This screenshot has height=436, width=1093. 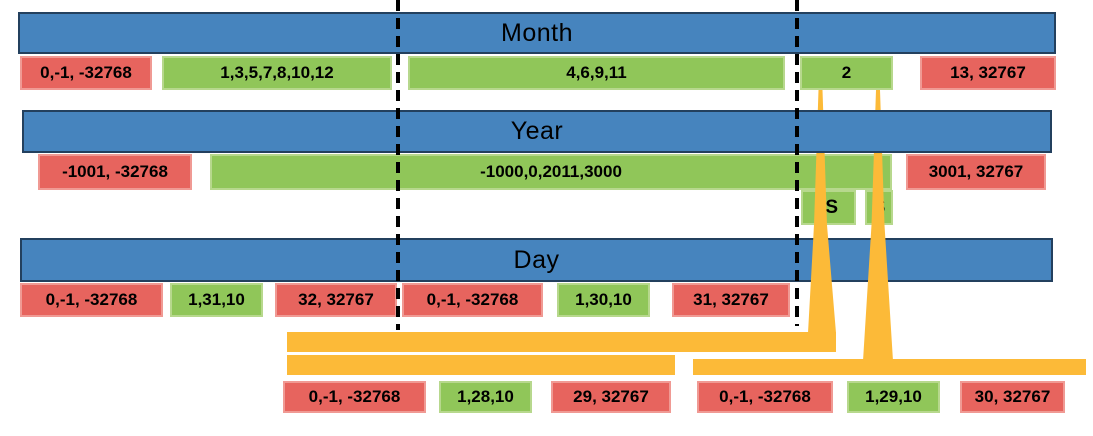 I want to click on class-label: 29, 32767, so click(x=611, y=396).